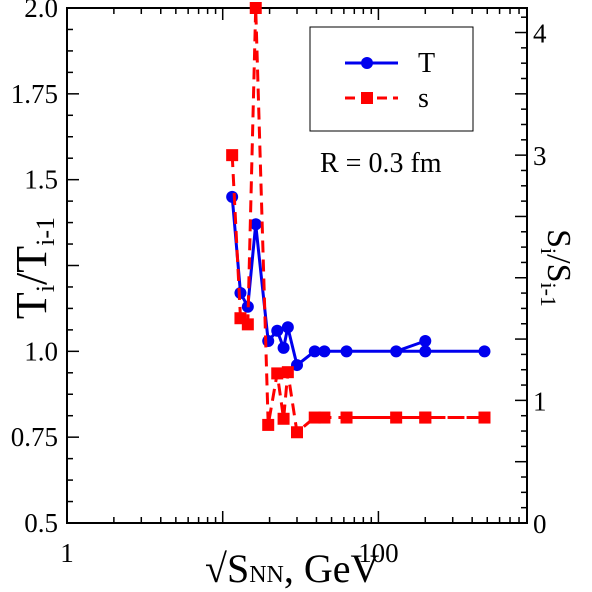 This screenshot has height=592, width=592. I want to click on y-left-title-main: T, so click(31, 305).